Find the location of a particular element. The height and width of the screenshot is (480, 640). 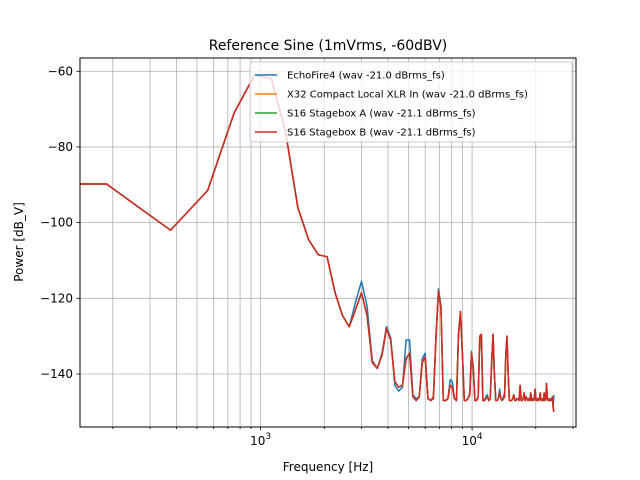

y-tick-label: −60 is located at coordinates (60, 71).